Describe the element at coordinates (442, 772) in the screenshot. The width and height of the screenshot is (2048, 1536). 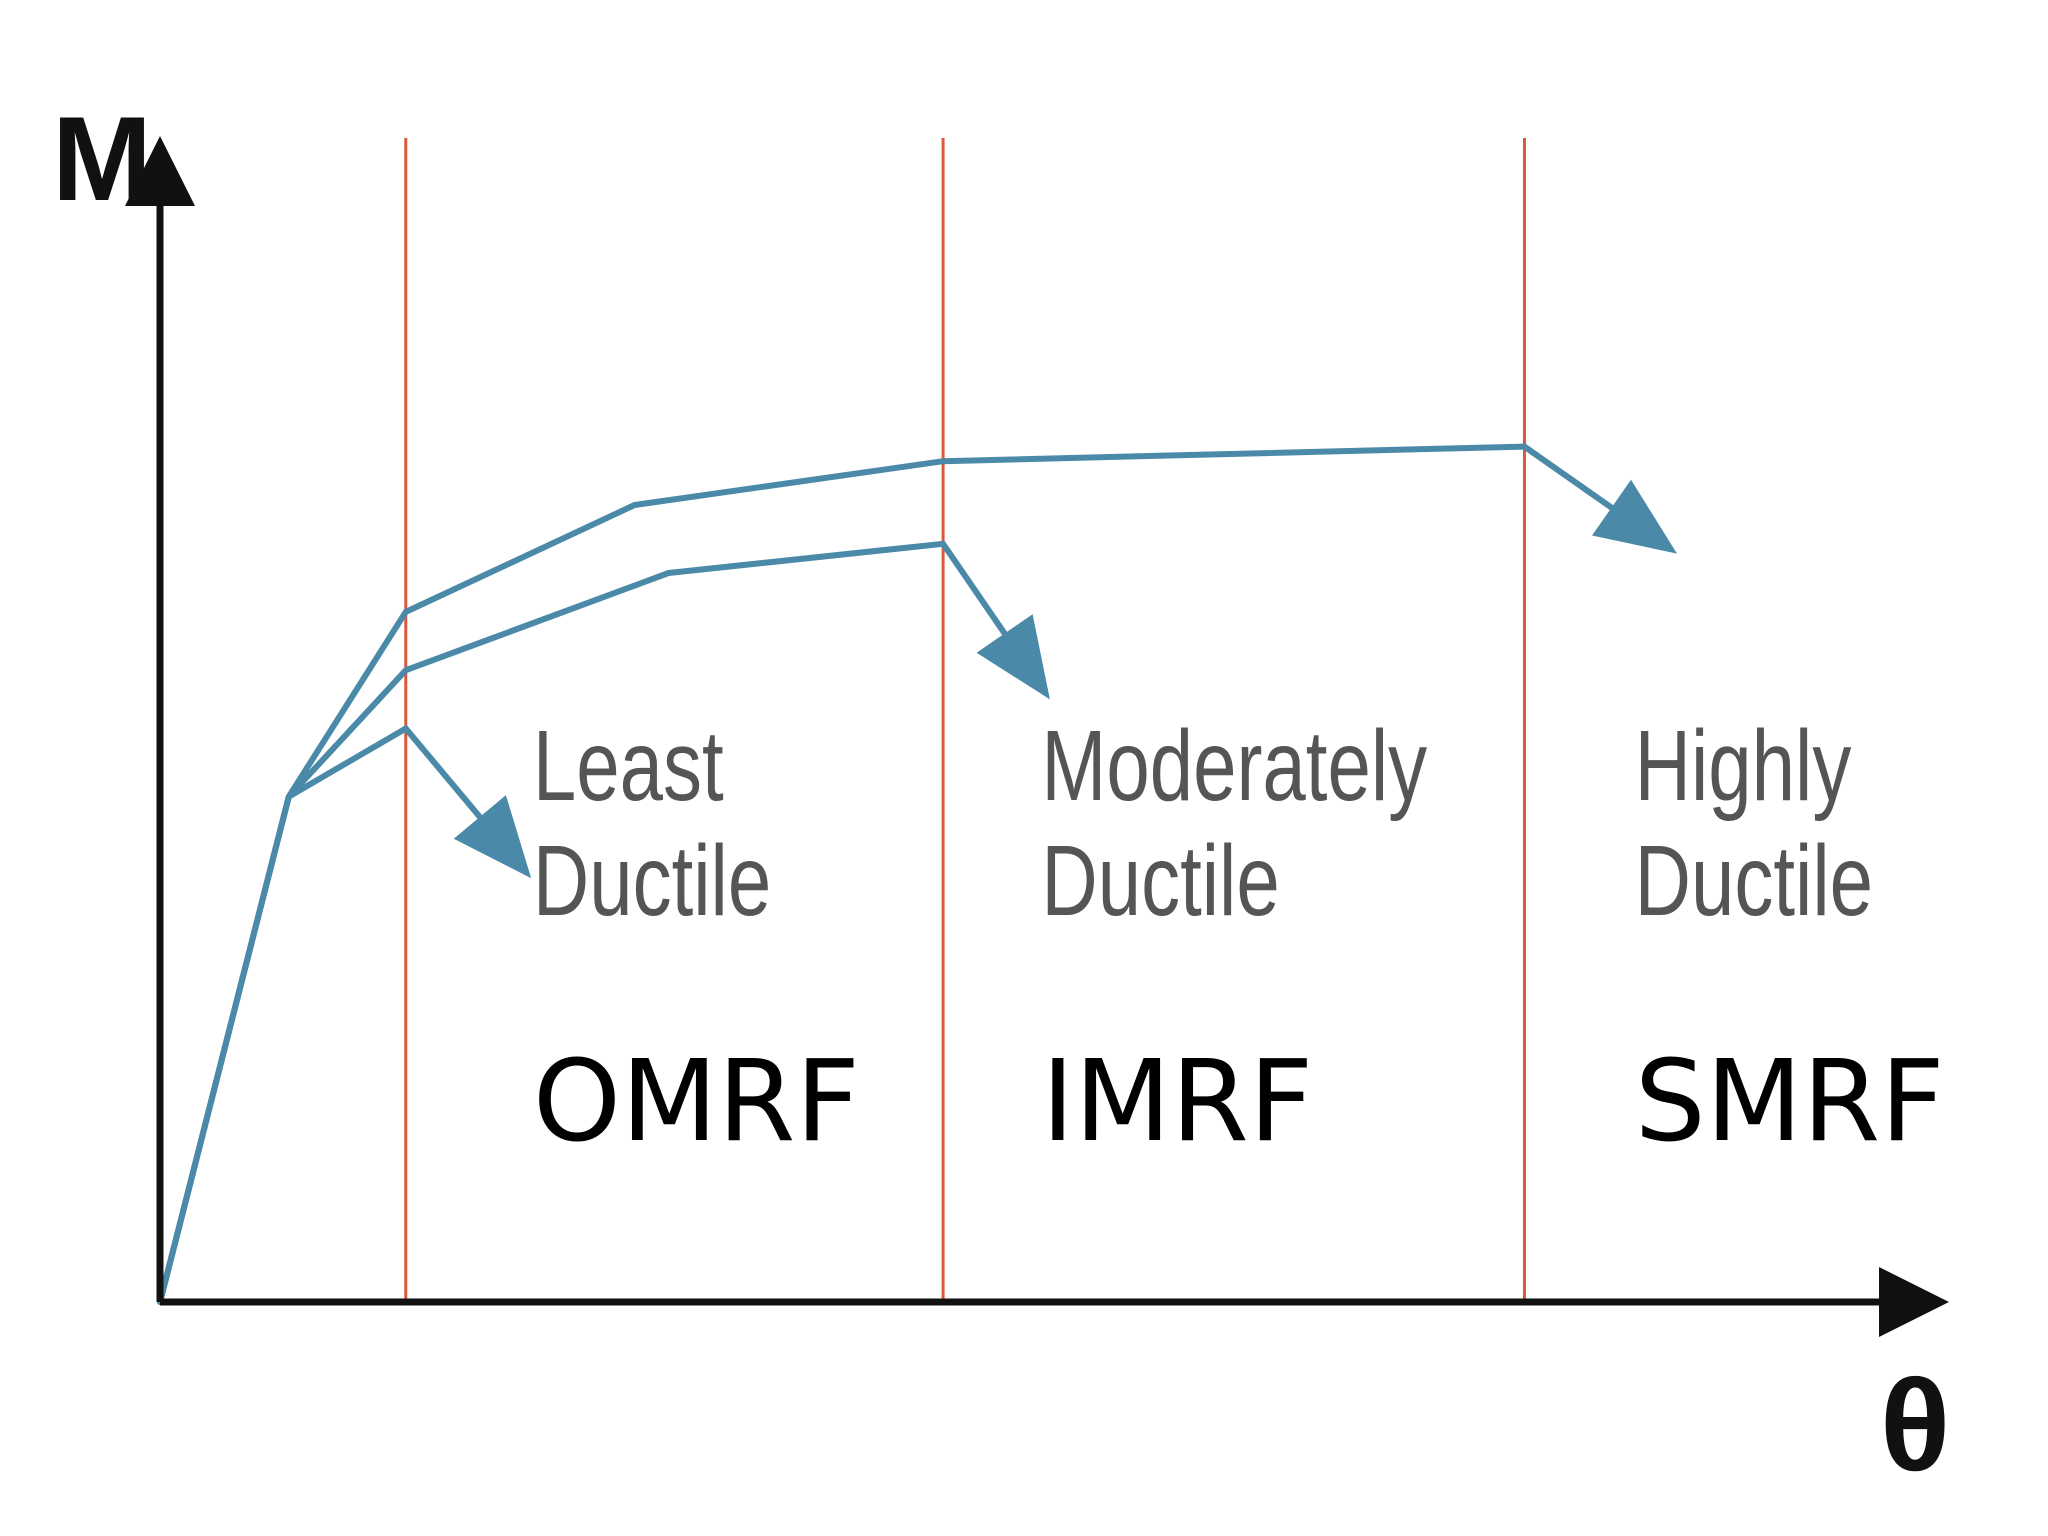
I see `curve-1-failure-arrow-shaft` at that location.